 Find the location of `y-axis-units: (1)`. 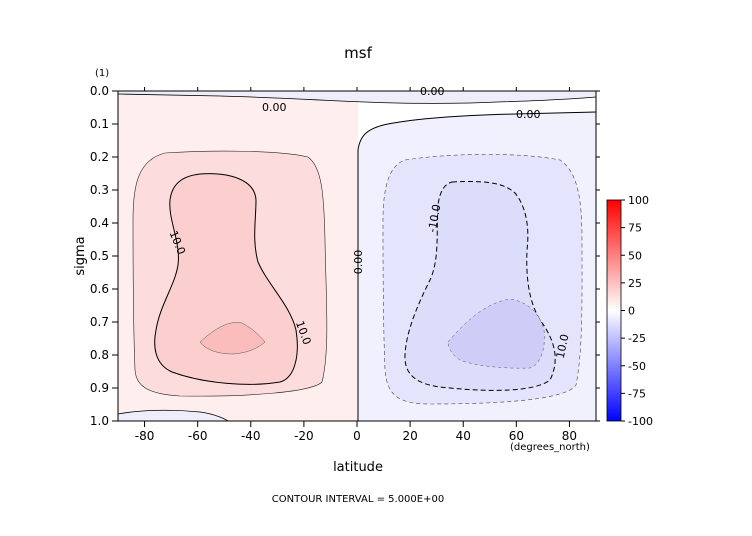

y-axis-units: (1) is located at coordinates (102, 73).